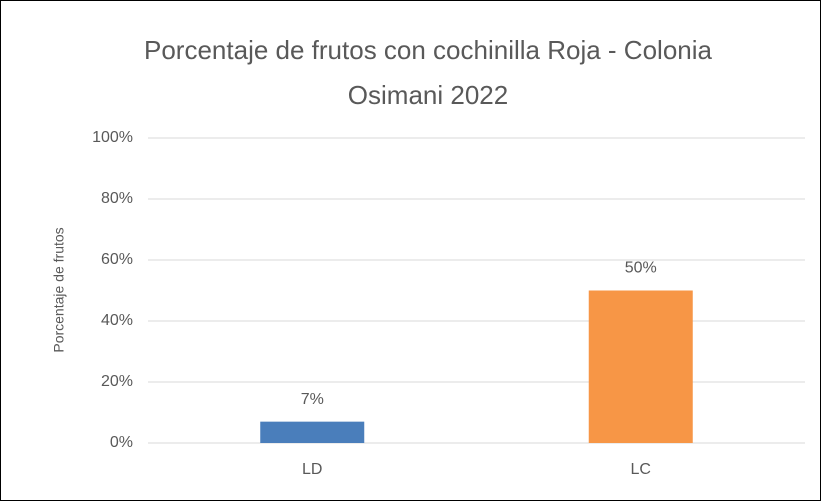  Describe the element at coordinates (117, 198) in the screenshot. I see `y-tick-label: 80%` at that location.